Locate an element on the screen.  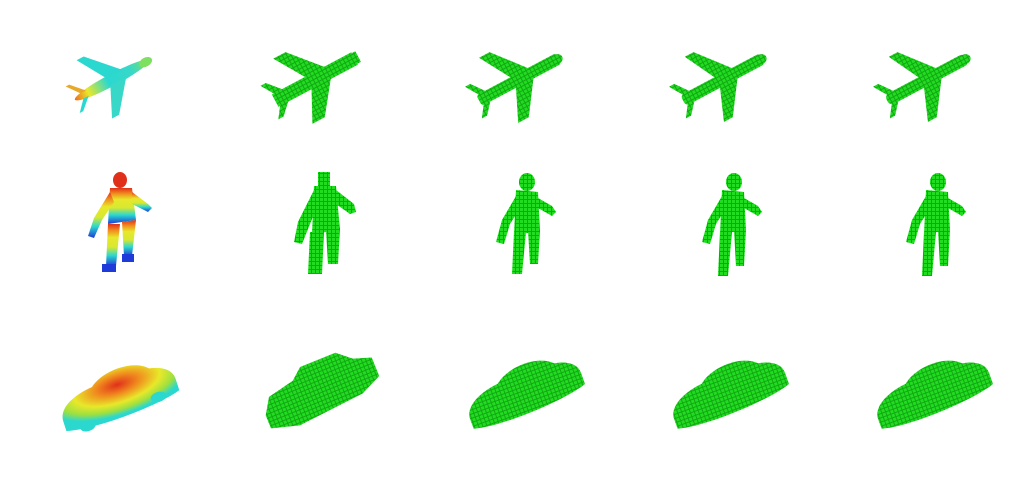
human-heatmap is located at coordinates (118, 223).